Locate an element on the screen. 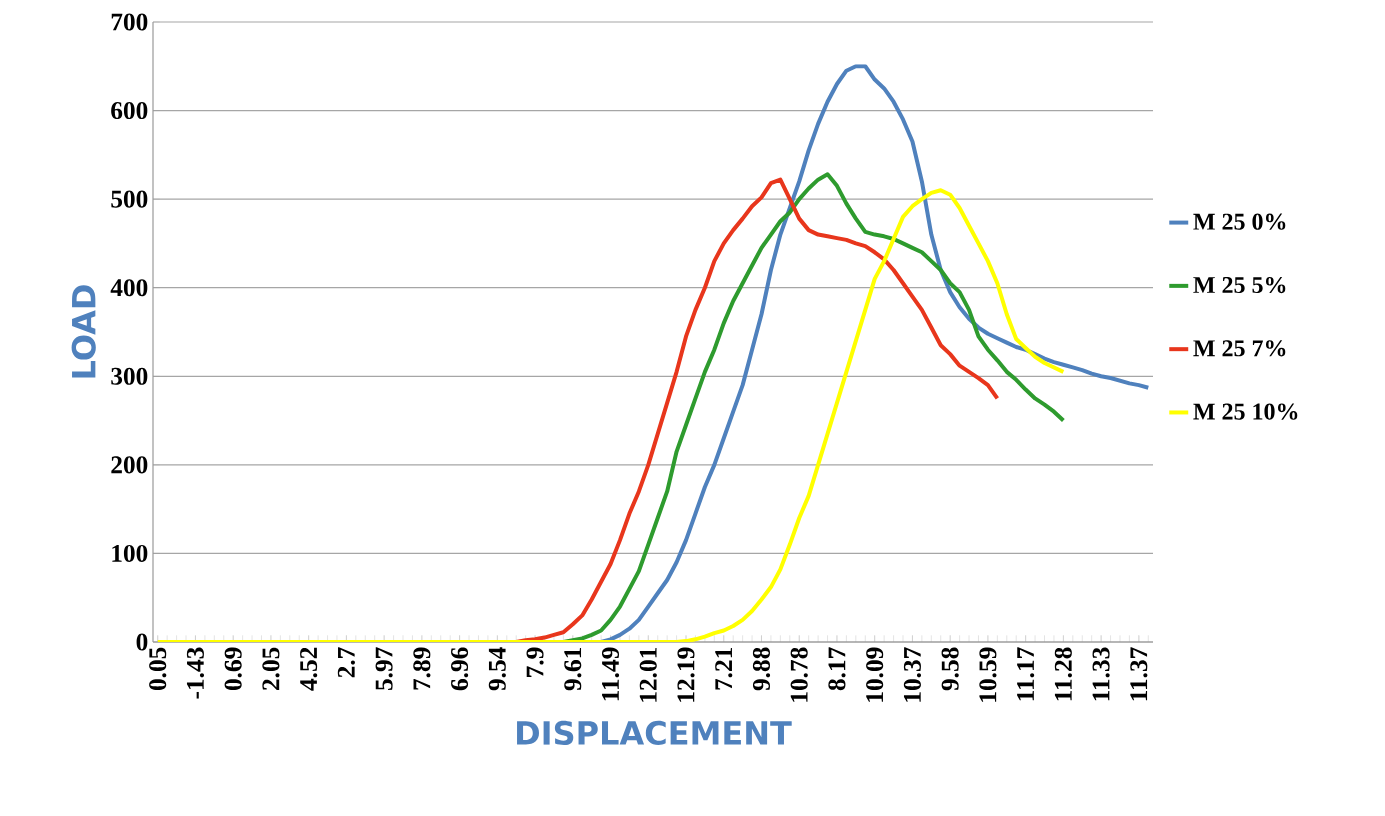 The height and width of the screenshot is (816, 1385). x-tick-label: 9.61 is located at coordinates (573, 669).